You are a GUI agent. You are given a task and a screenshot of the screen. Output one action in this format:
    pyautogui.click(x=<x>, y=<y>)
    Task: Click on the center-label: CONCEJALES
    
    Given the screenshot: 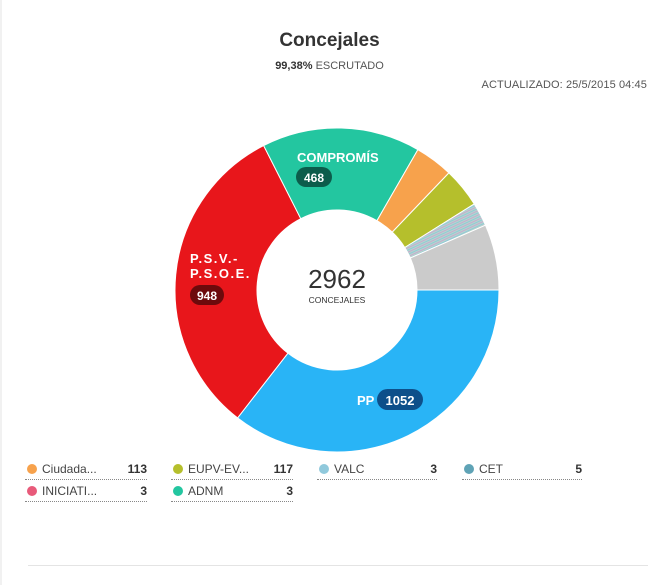 What is the action you would take?
    pyautogui.click(x=337, y=300)
    